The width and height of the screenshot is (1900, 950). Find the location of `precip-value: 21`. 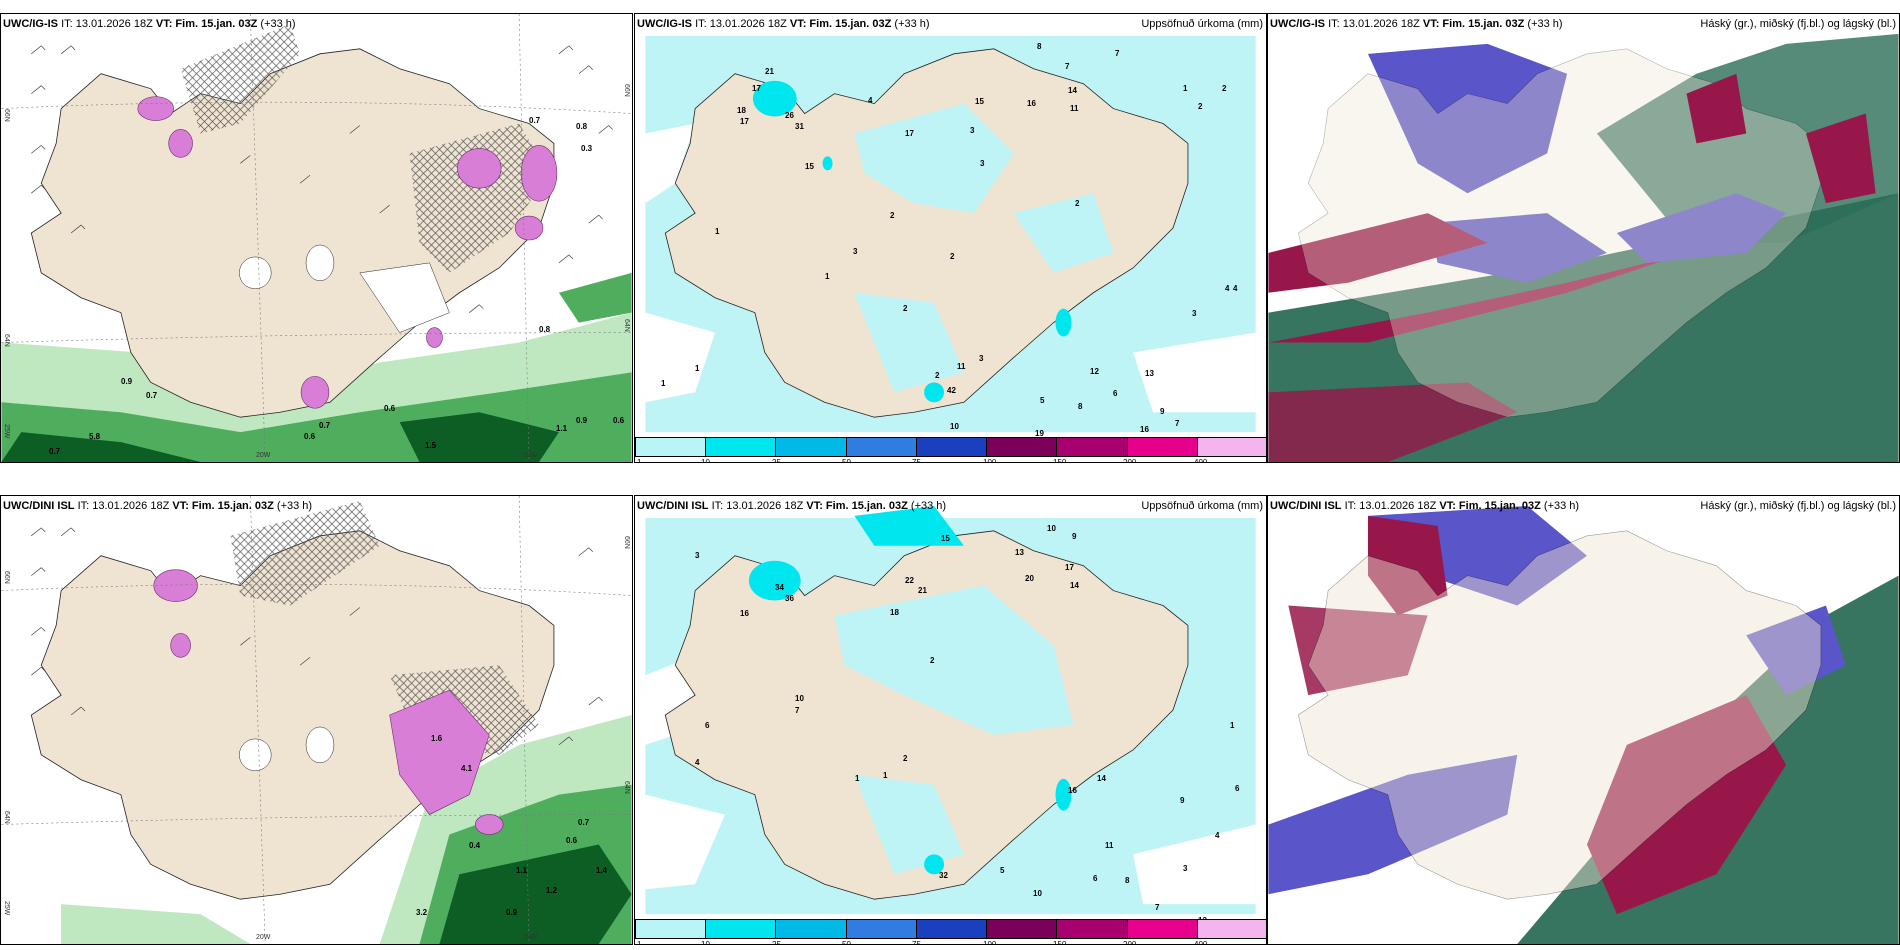

precip-value: 21 is located at coordinates (922, 590).